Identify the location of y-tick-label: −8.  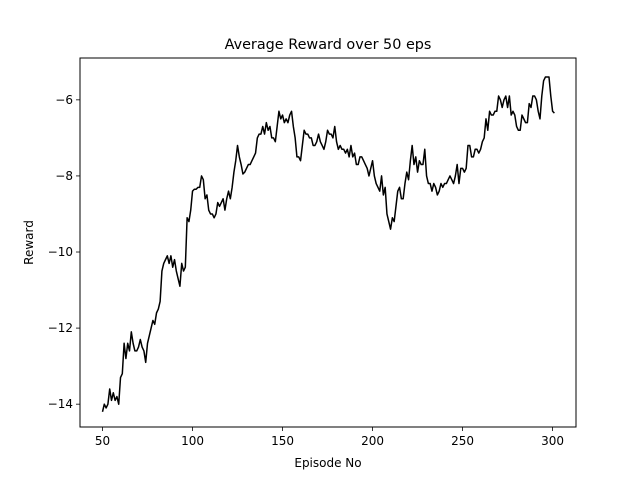
(64, 176).